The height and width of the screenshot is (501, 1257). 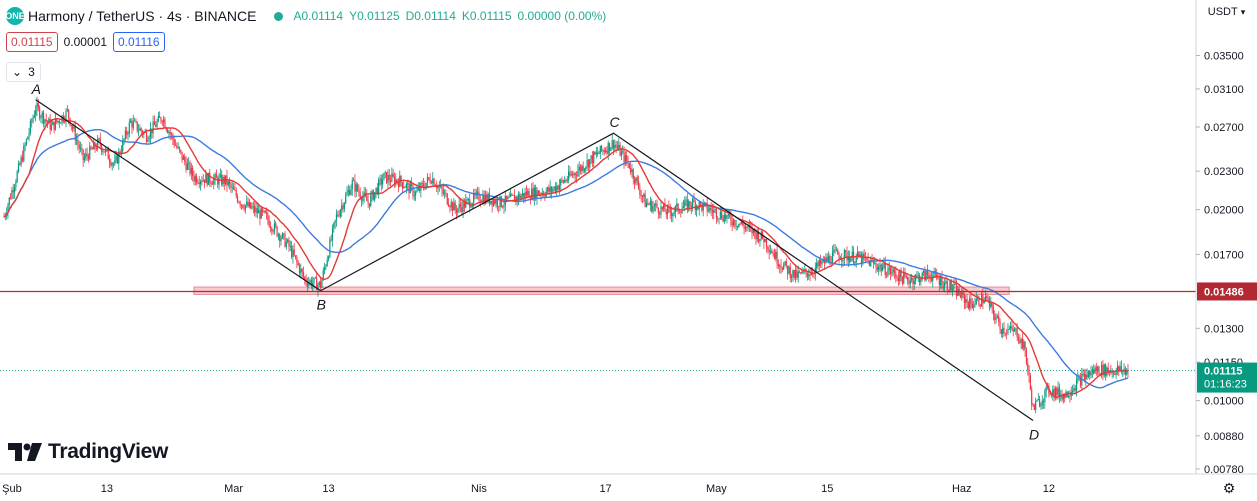 What do you see at coordinates (142, 16) in the screenshot?
I see `symbol-title: Harmony / TetherUS · 4s · BINANCE` at bounding box center [142, 16].